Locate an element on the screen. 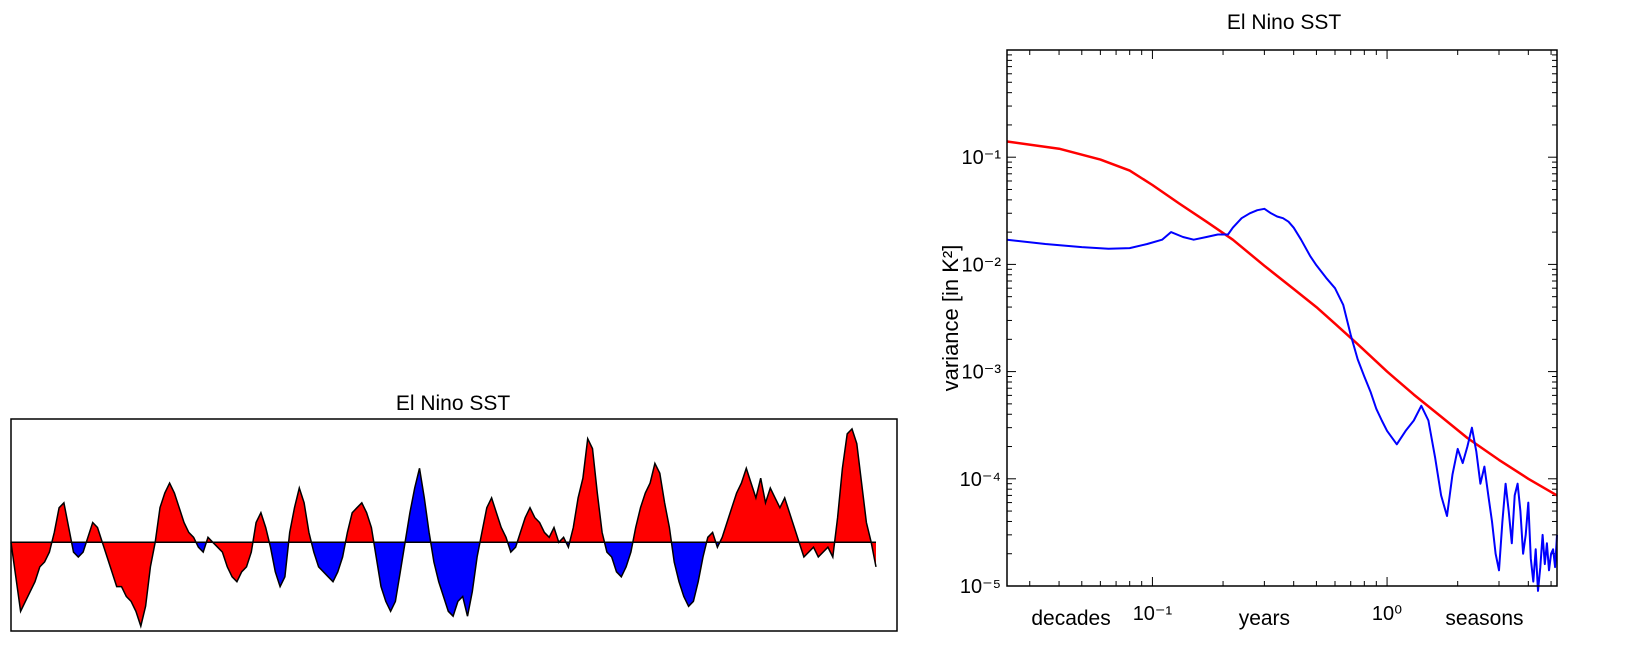 This screenshot has width=1643, height=668. y-tick-label: 10⁻⁴ is located at coordinates (980, 480).